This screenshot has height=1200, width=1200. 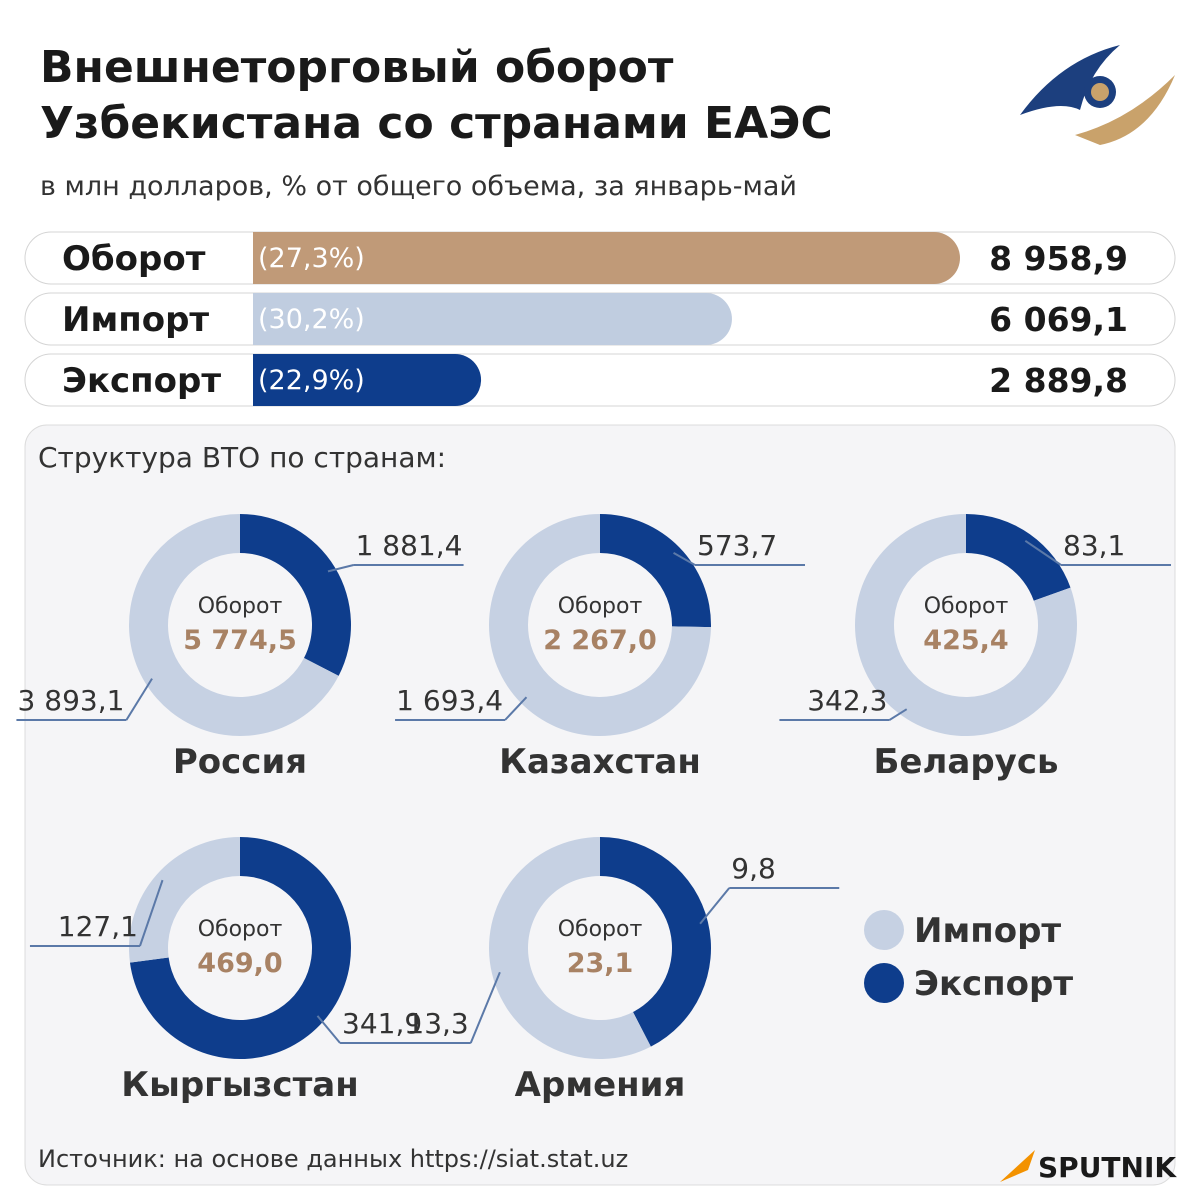 What do you see at coordinates (98, 926) in the screenshot?
I see `donut-value-label: 127,1` at bounding box center [98, 926].